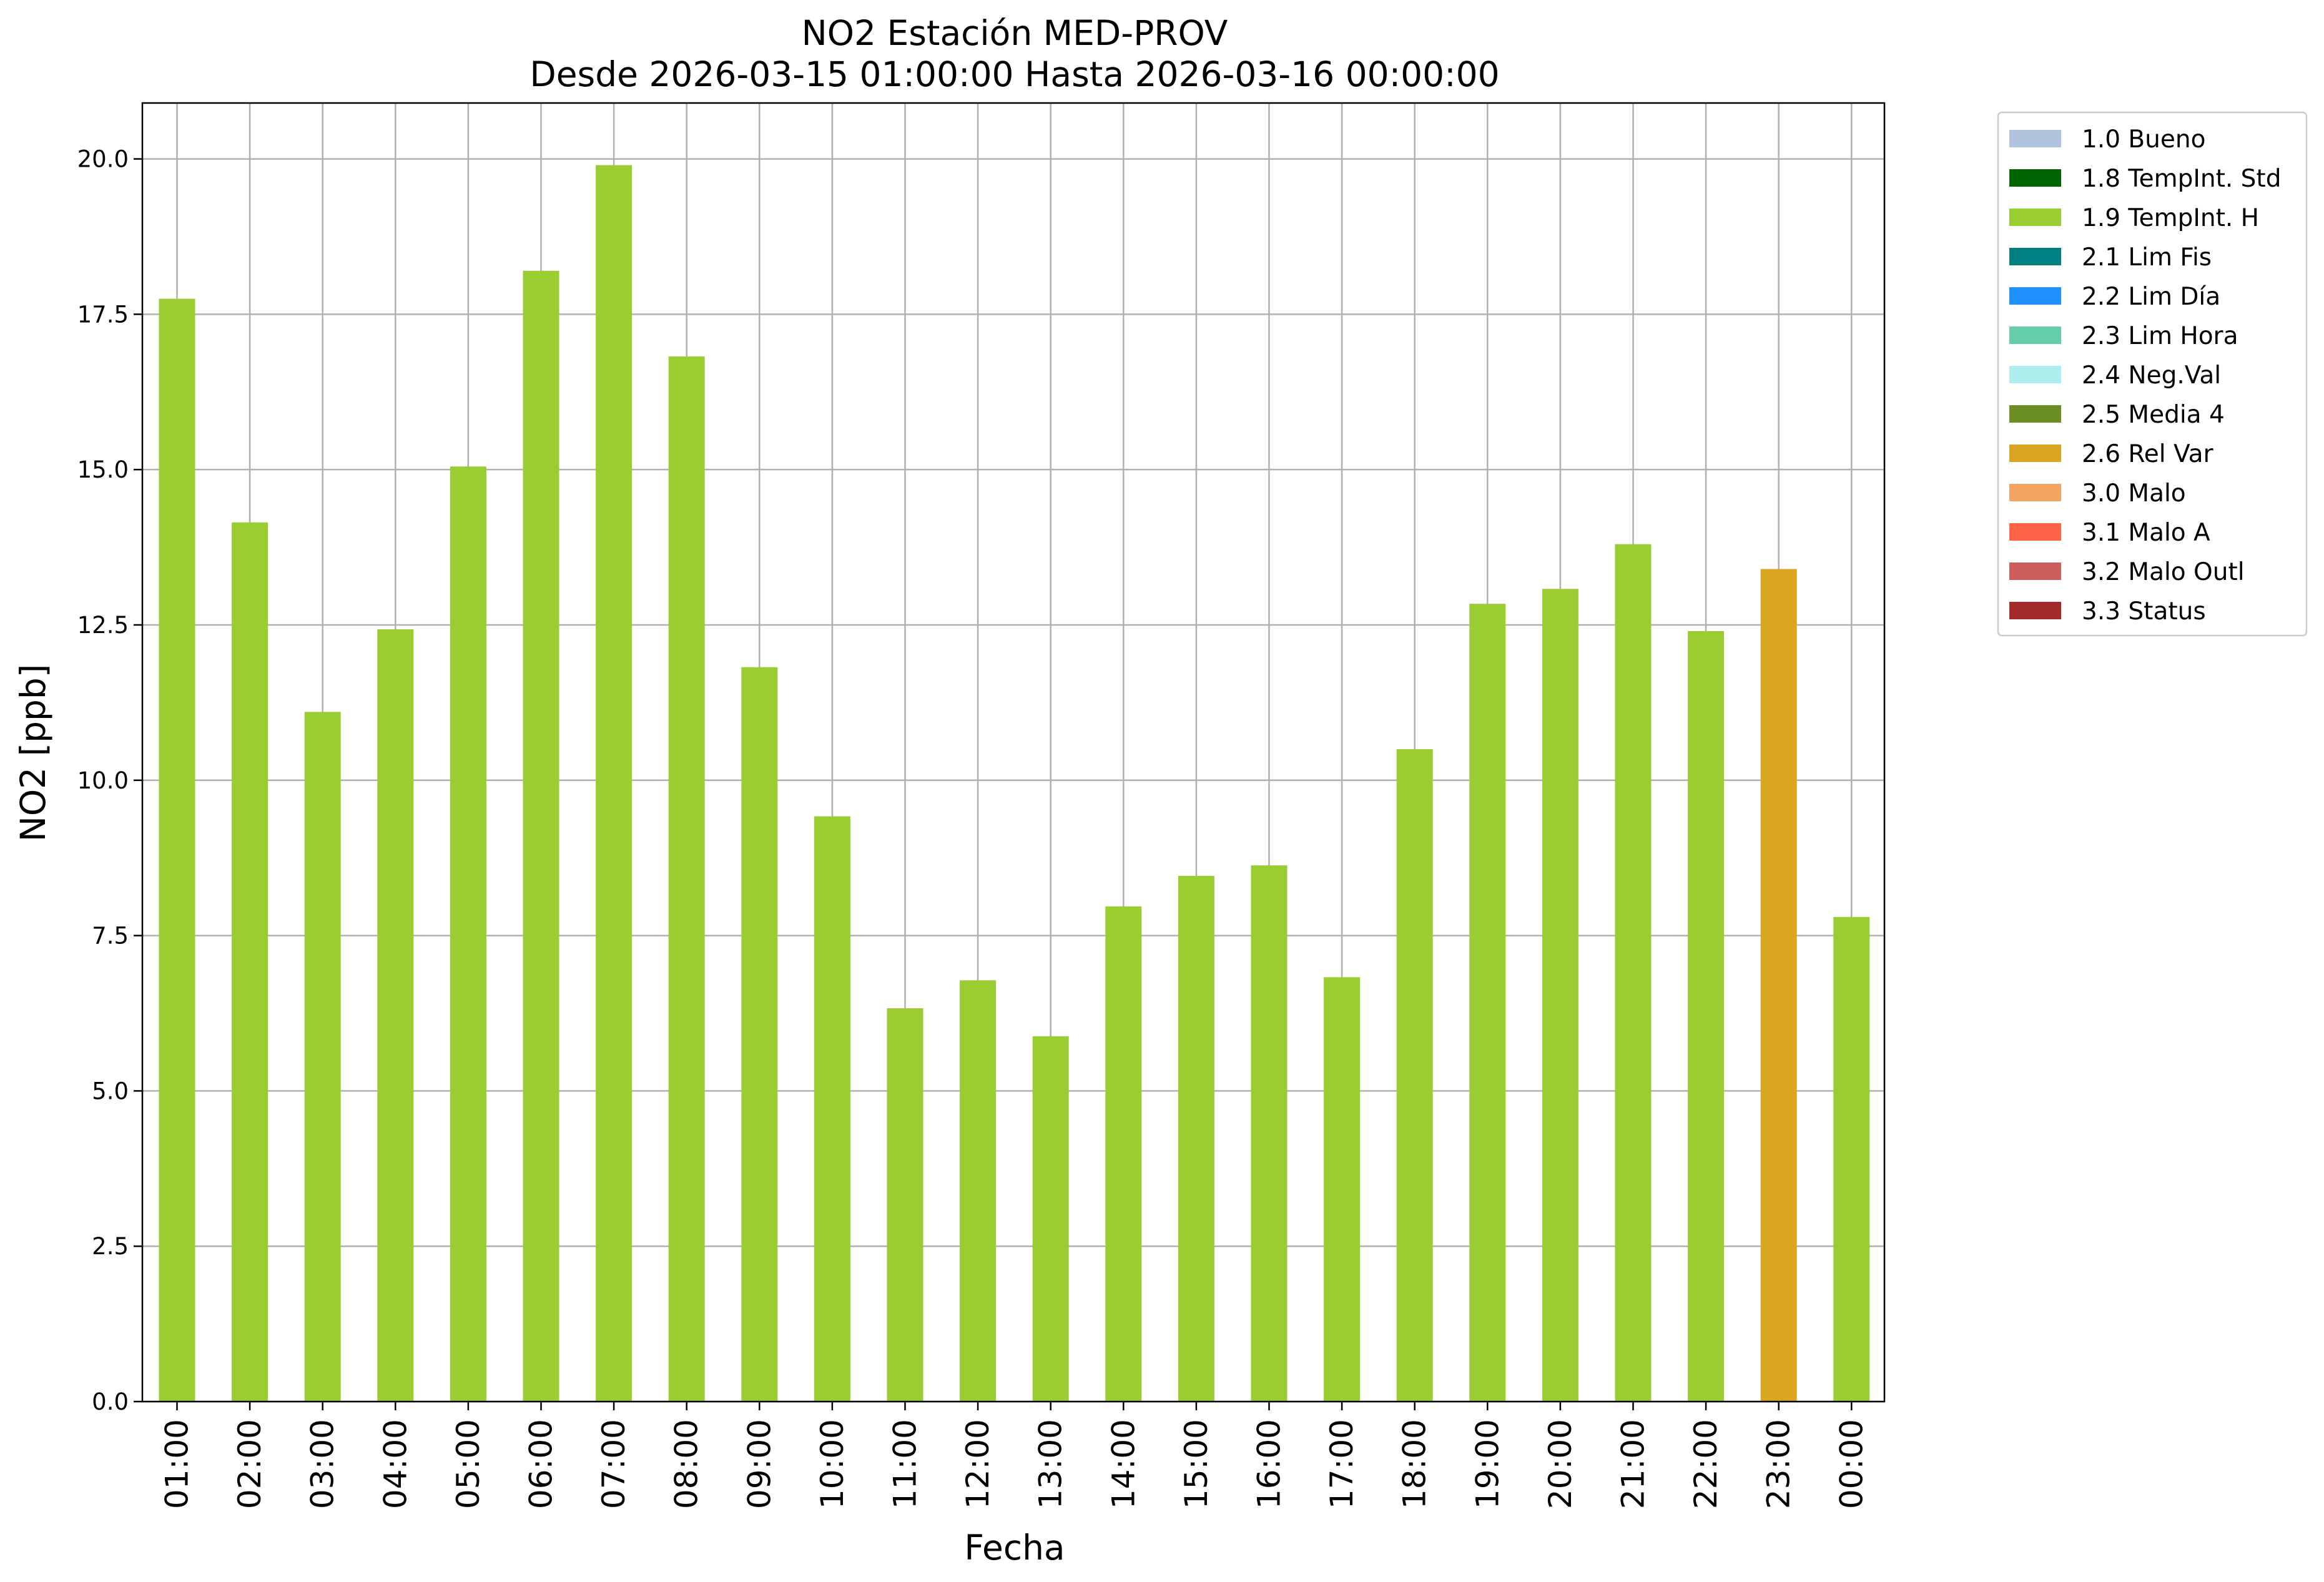  Describe the element at coordinates (2146, 533) in the screenshot. I see `legend-label: 3.1 Malo A` at that location.